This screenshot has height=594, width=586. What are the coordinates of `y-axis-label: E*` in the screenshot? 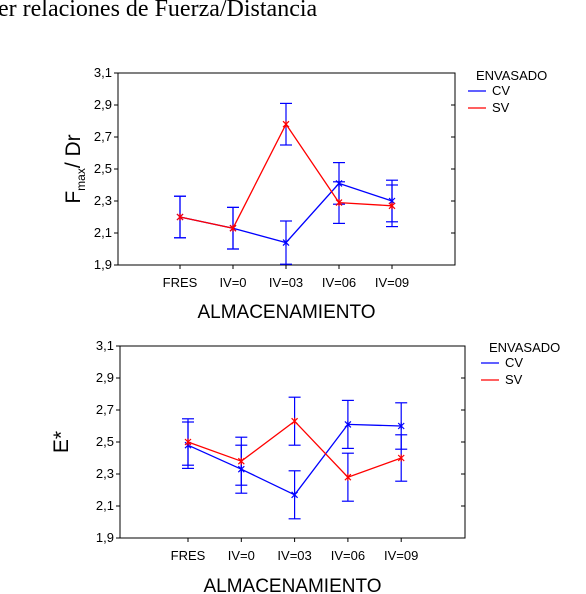 It's located at (61, 442).